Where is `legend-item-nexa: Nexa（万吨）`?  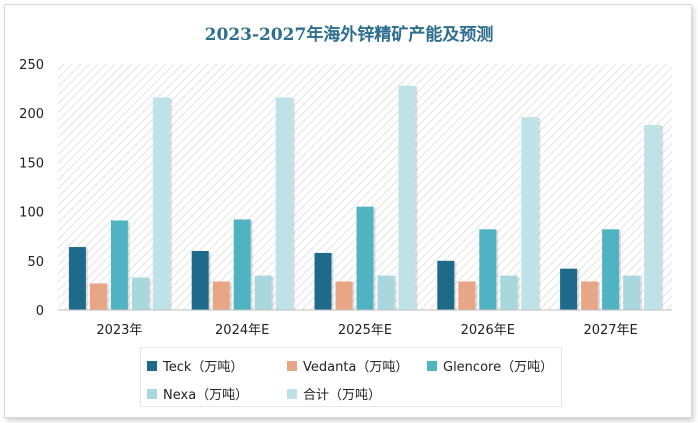 legend-item-nexa: Nexa（万吨） is located at coordinates (197, 393).